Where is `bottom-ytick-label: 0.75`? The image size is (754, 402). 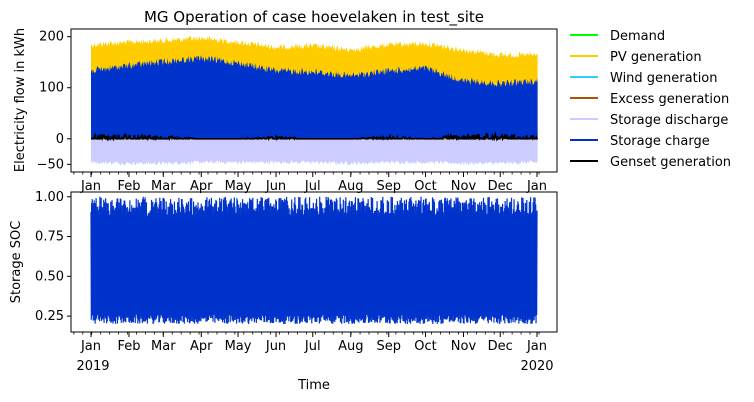
bottom-ytick-label: 0.75 is located at coordinates (49, 237).